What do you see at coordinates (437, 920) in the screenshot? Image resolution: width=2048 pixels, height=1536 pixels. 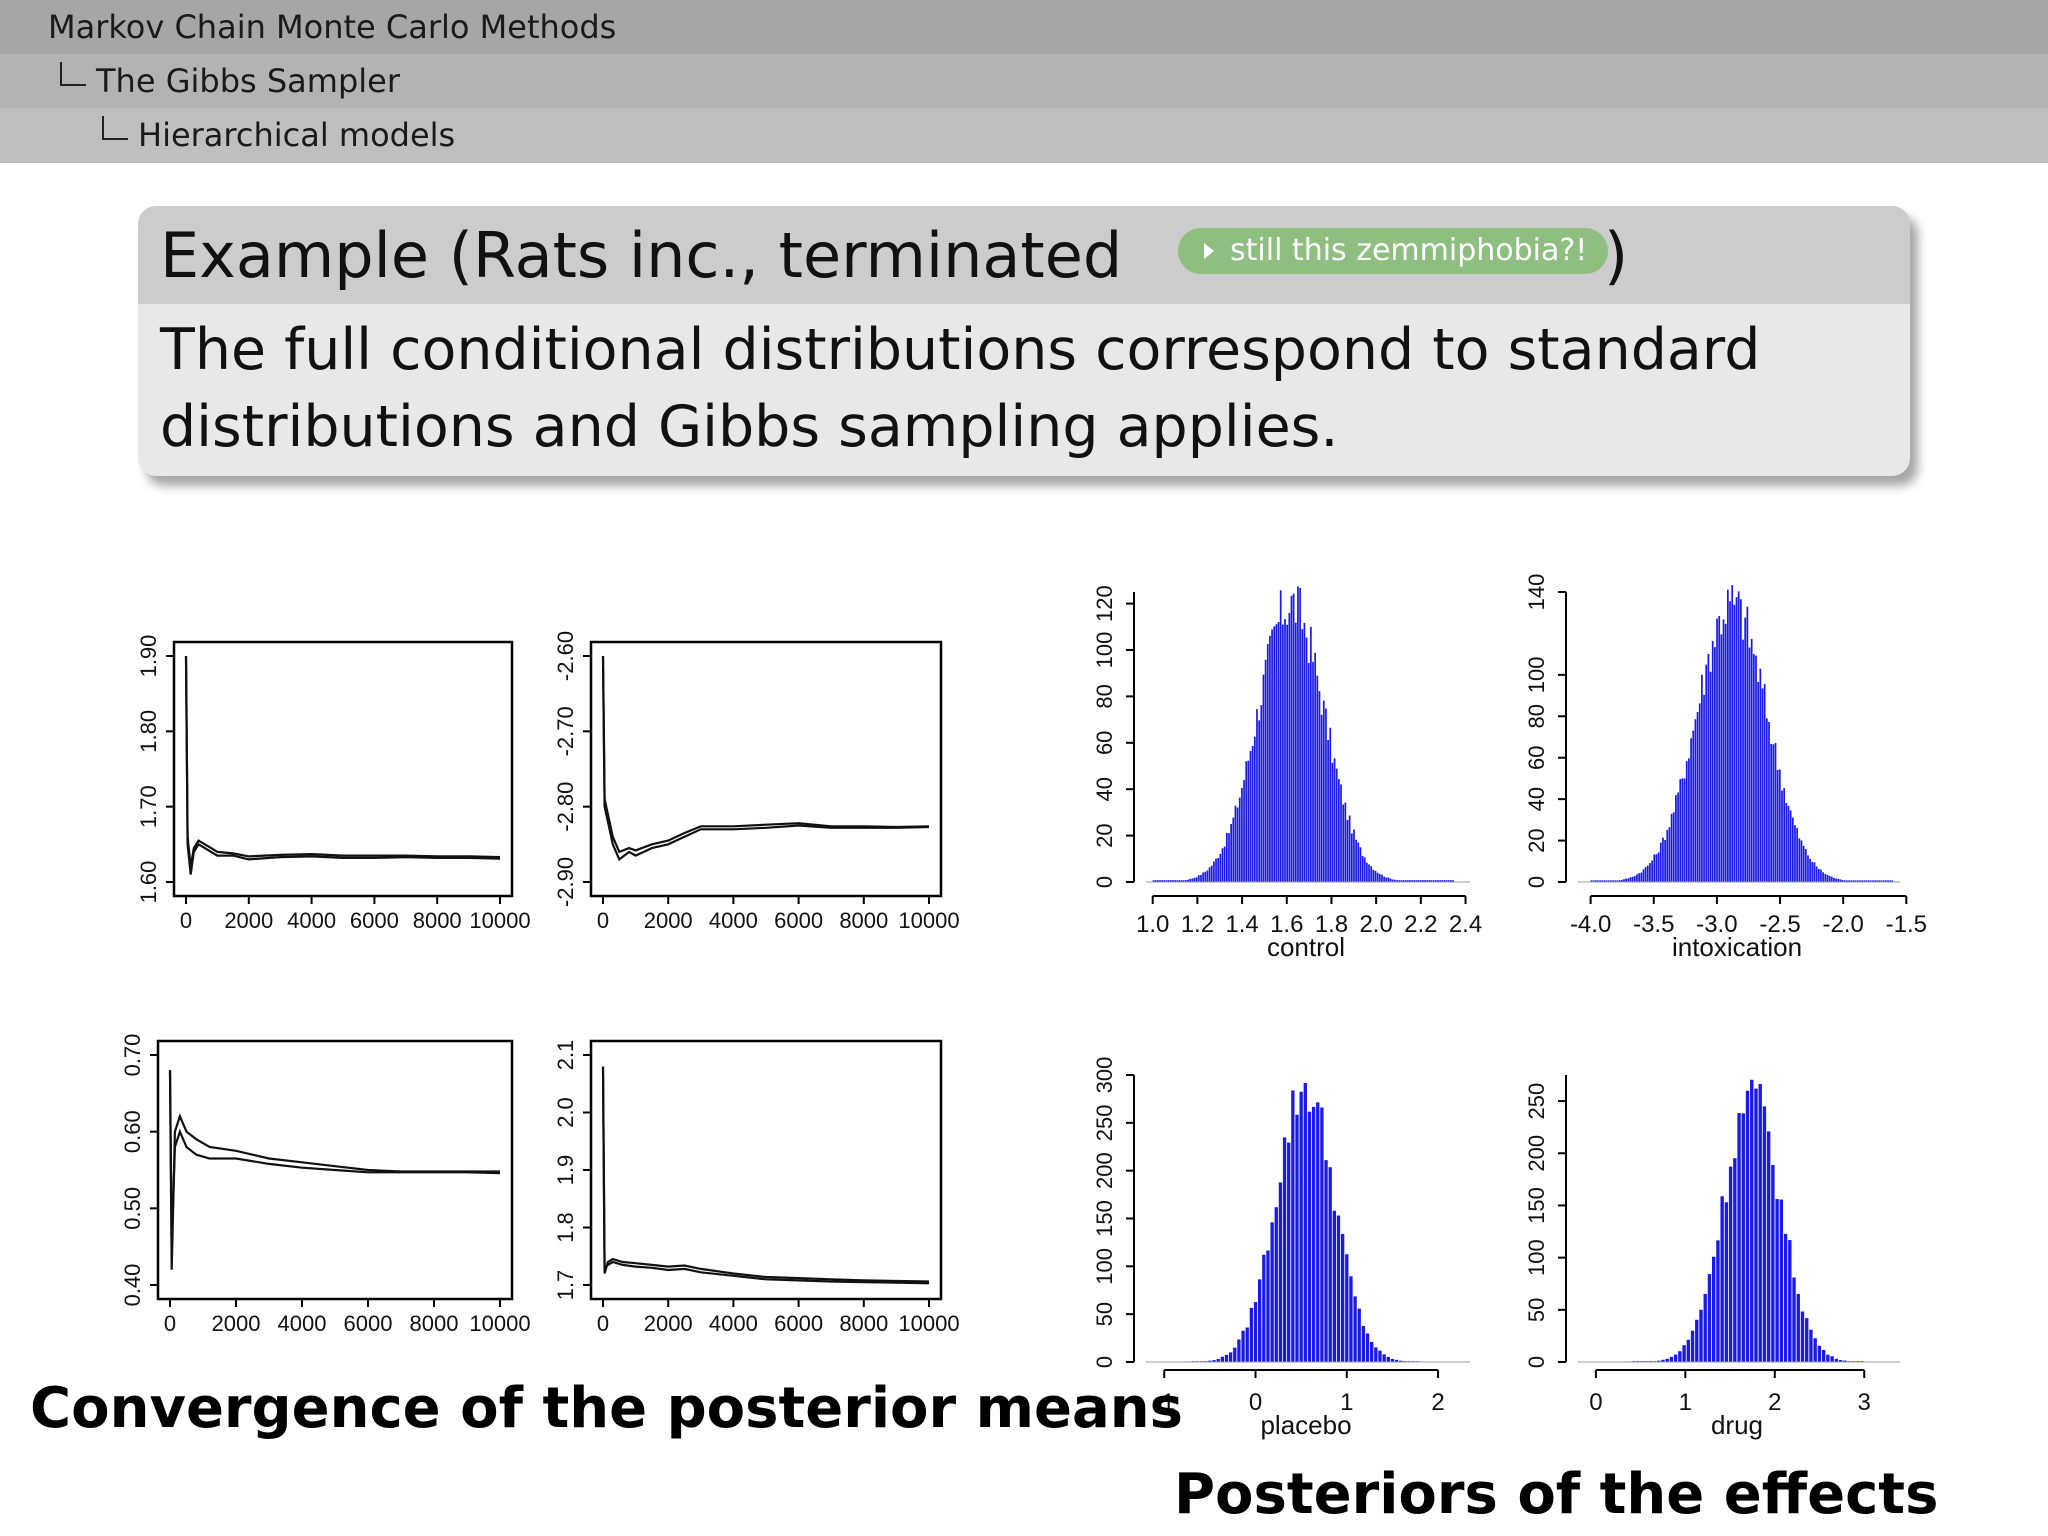 I see `x-tick-label: 8000` at bounding box center [437, 920].